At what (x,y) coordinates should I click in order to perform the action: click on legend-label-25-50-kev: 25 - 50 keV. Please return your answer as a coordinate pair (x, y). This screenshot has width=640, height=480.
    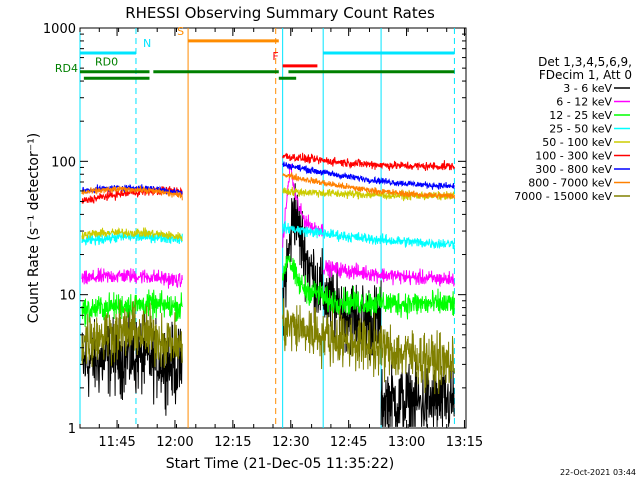
    Looking at the image, I should click on (580, 129).